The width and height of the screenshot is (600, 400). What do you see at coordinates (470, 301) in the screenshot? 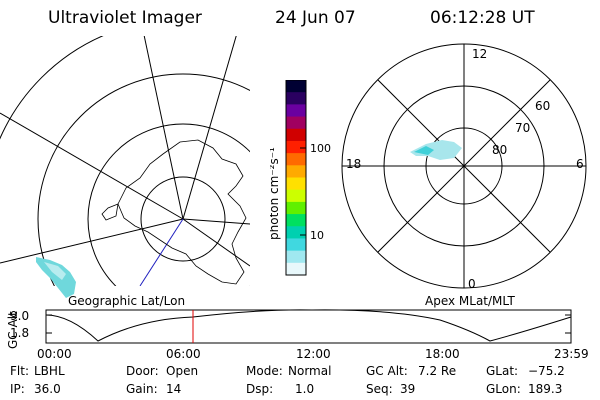
I see `right-panel-caption: Apex MLat/MLT` at bounding box center [470, 301].